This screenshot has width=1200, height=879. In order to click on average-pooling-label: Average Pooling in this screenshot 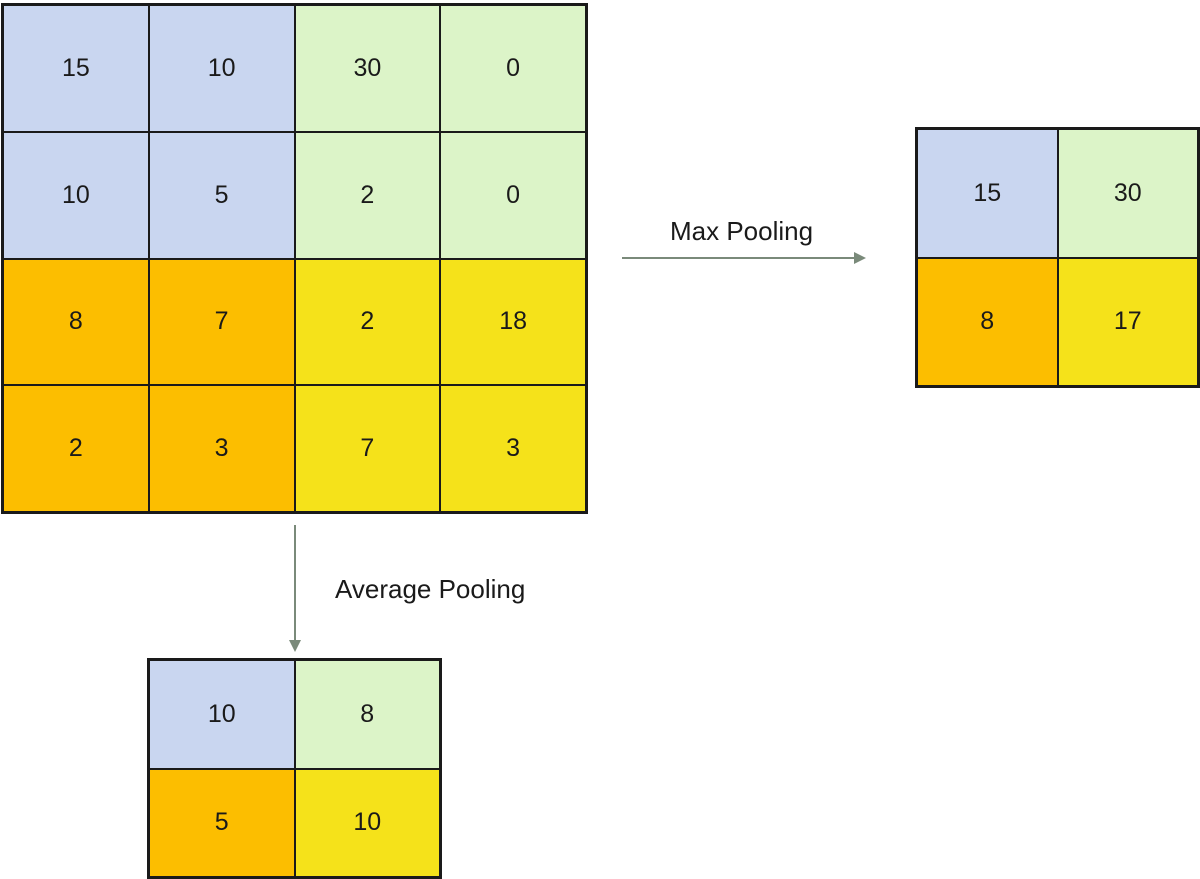, I will do `click(430, 589)`.